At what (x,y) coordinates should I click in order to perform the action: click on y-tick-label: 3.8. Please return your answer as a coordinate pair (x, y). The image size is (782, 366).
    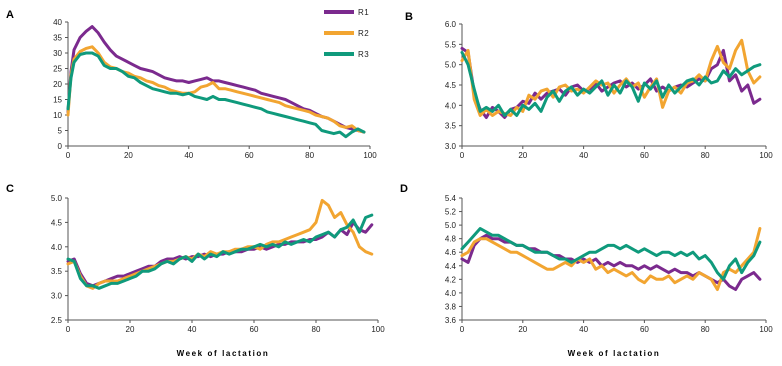
    Looking at the image, I should click on (451, 306).